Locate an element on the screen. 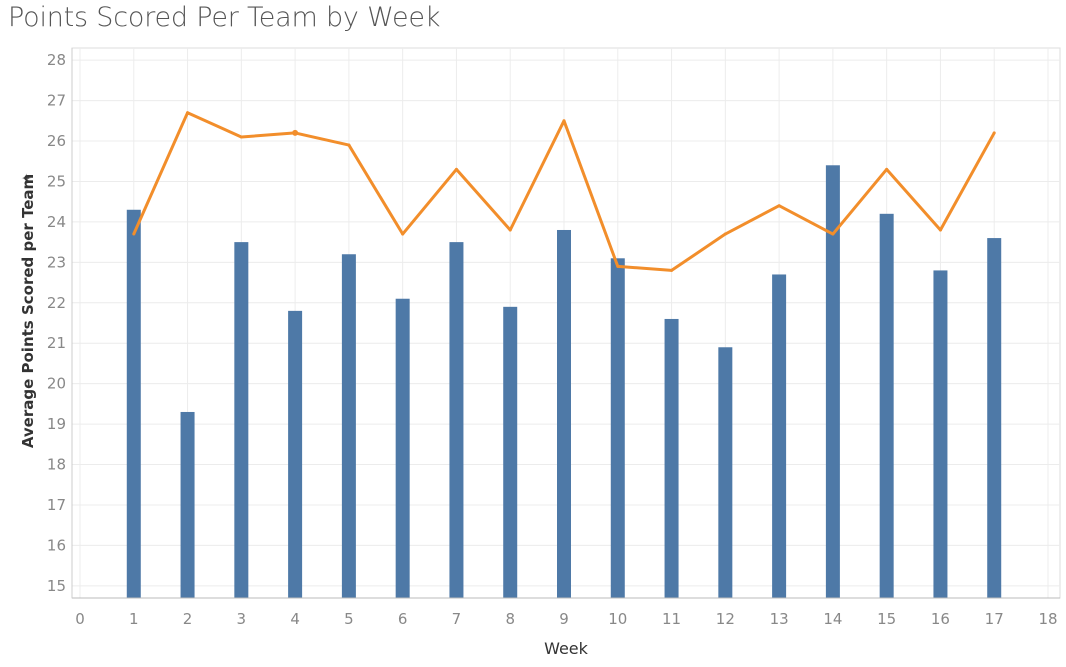 The image size is (1066, 667). y-tick-label: 18 is located at coordinates (56, 465).